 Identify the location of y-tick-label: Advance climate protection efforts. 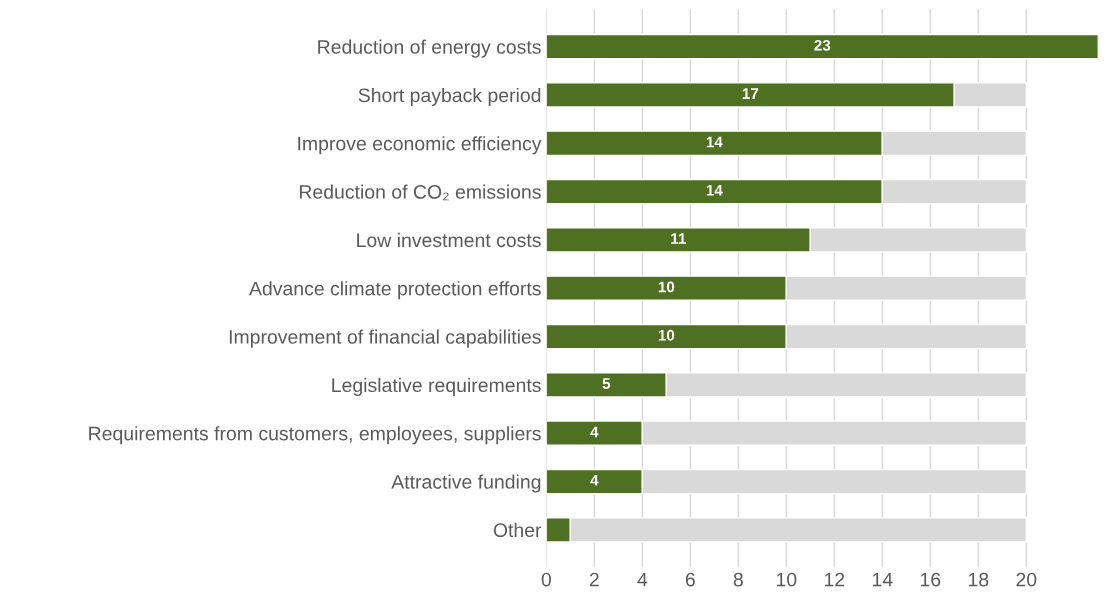
(395, 290).